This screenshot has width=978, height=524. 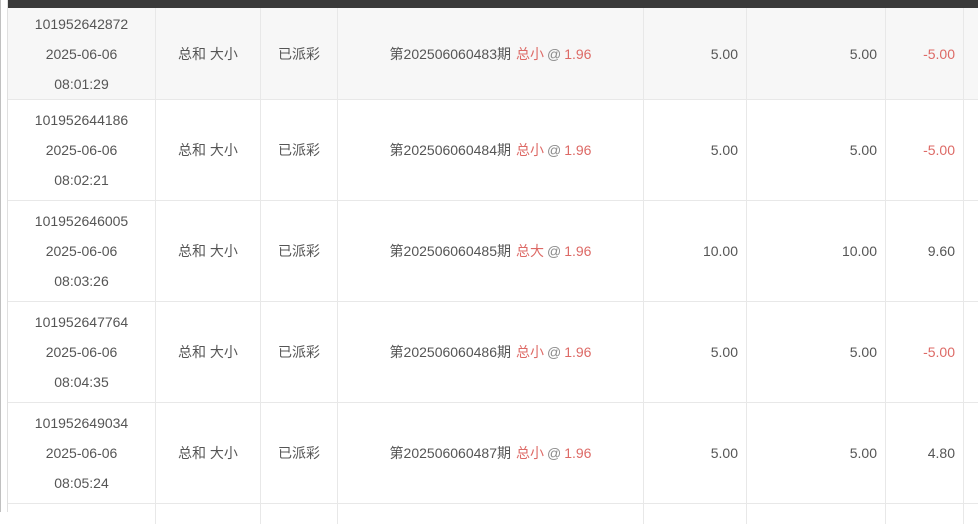 What do you see at coordinates (81, 23) in the screenshot?
I see `order-id: 101952642872` at bounding box center [81, 23].